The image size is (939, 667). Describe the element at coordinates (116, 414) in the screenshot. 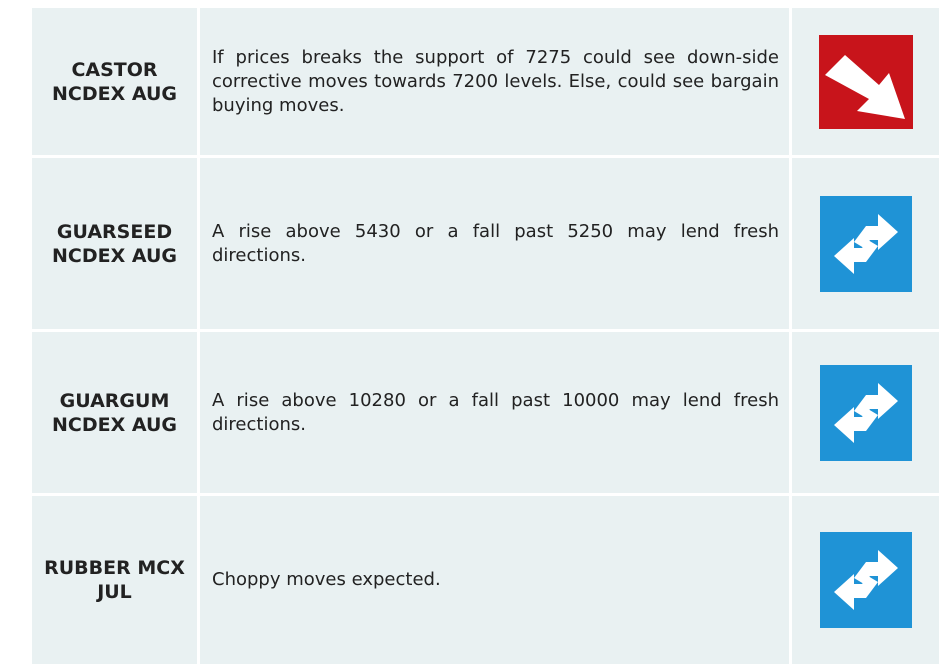

I see `commodity-name: GUARGUM NCDEX AUG` at that location.